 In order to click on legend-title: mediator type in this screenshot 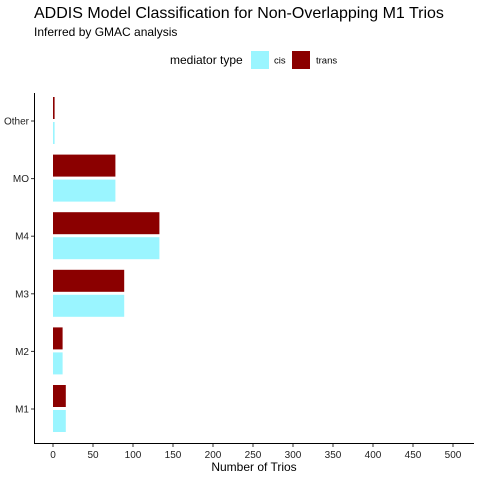, I will do `click(206, 60)`.